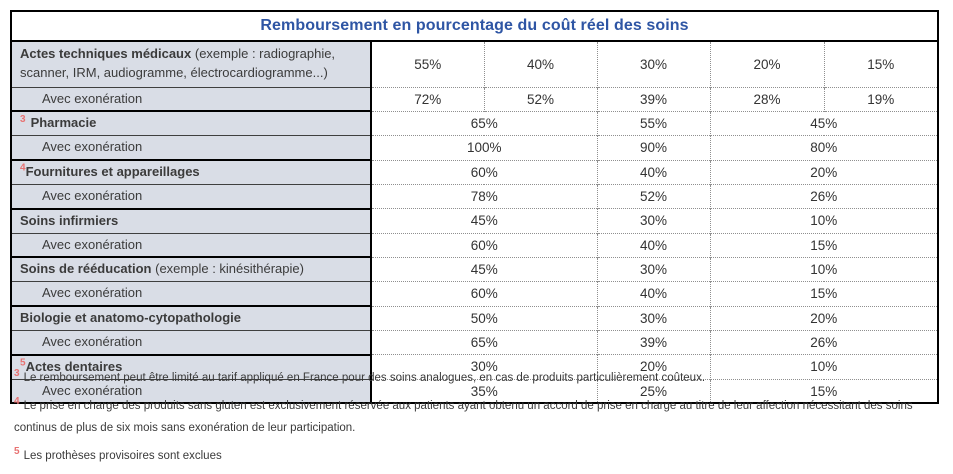 The width and height of the screenshot is (953, 474). What do you see at coordinates (131, 318) in the screenshot?
I see `category-name: Biologie et anatomo-cytopathologie` at bounding box center [131, 318].